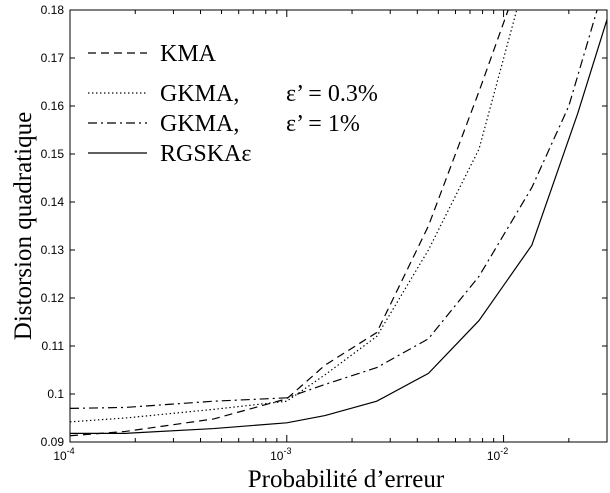  What do you see at coordinates (53, 346) in the screenshot?
I see `y-tick-label: 0.11` at bounding box center [53, 346].